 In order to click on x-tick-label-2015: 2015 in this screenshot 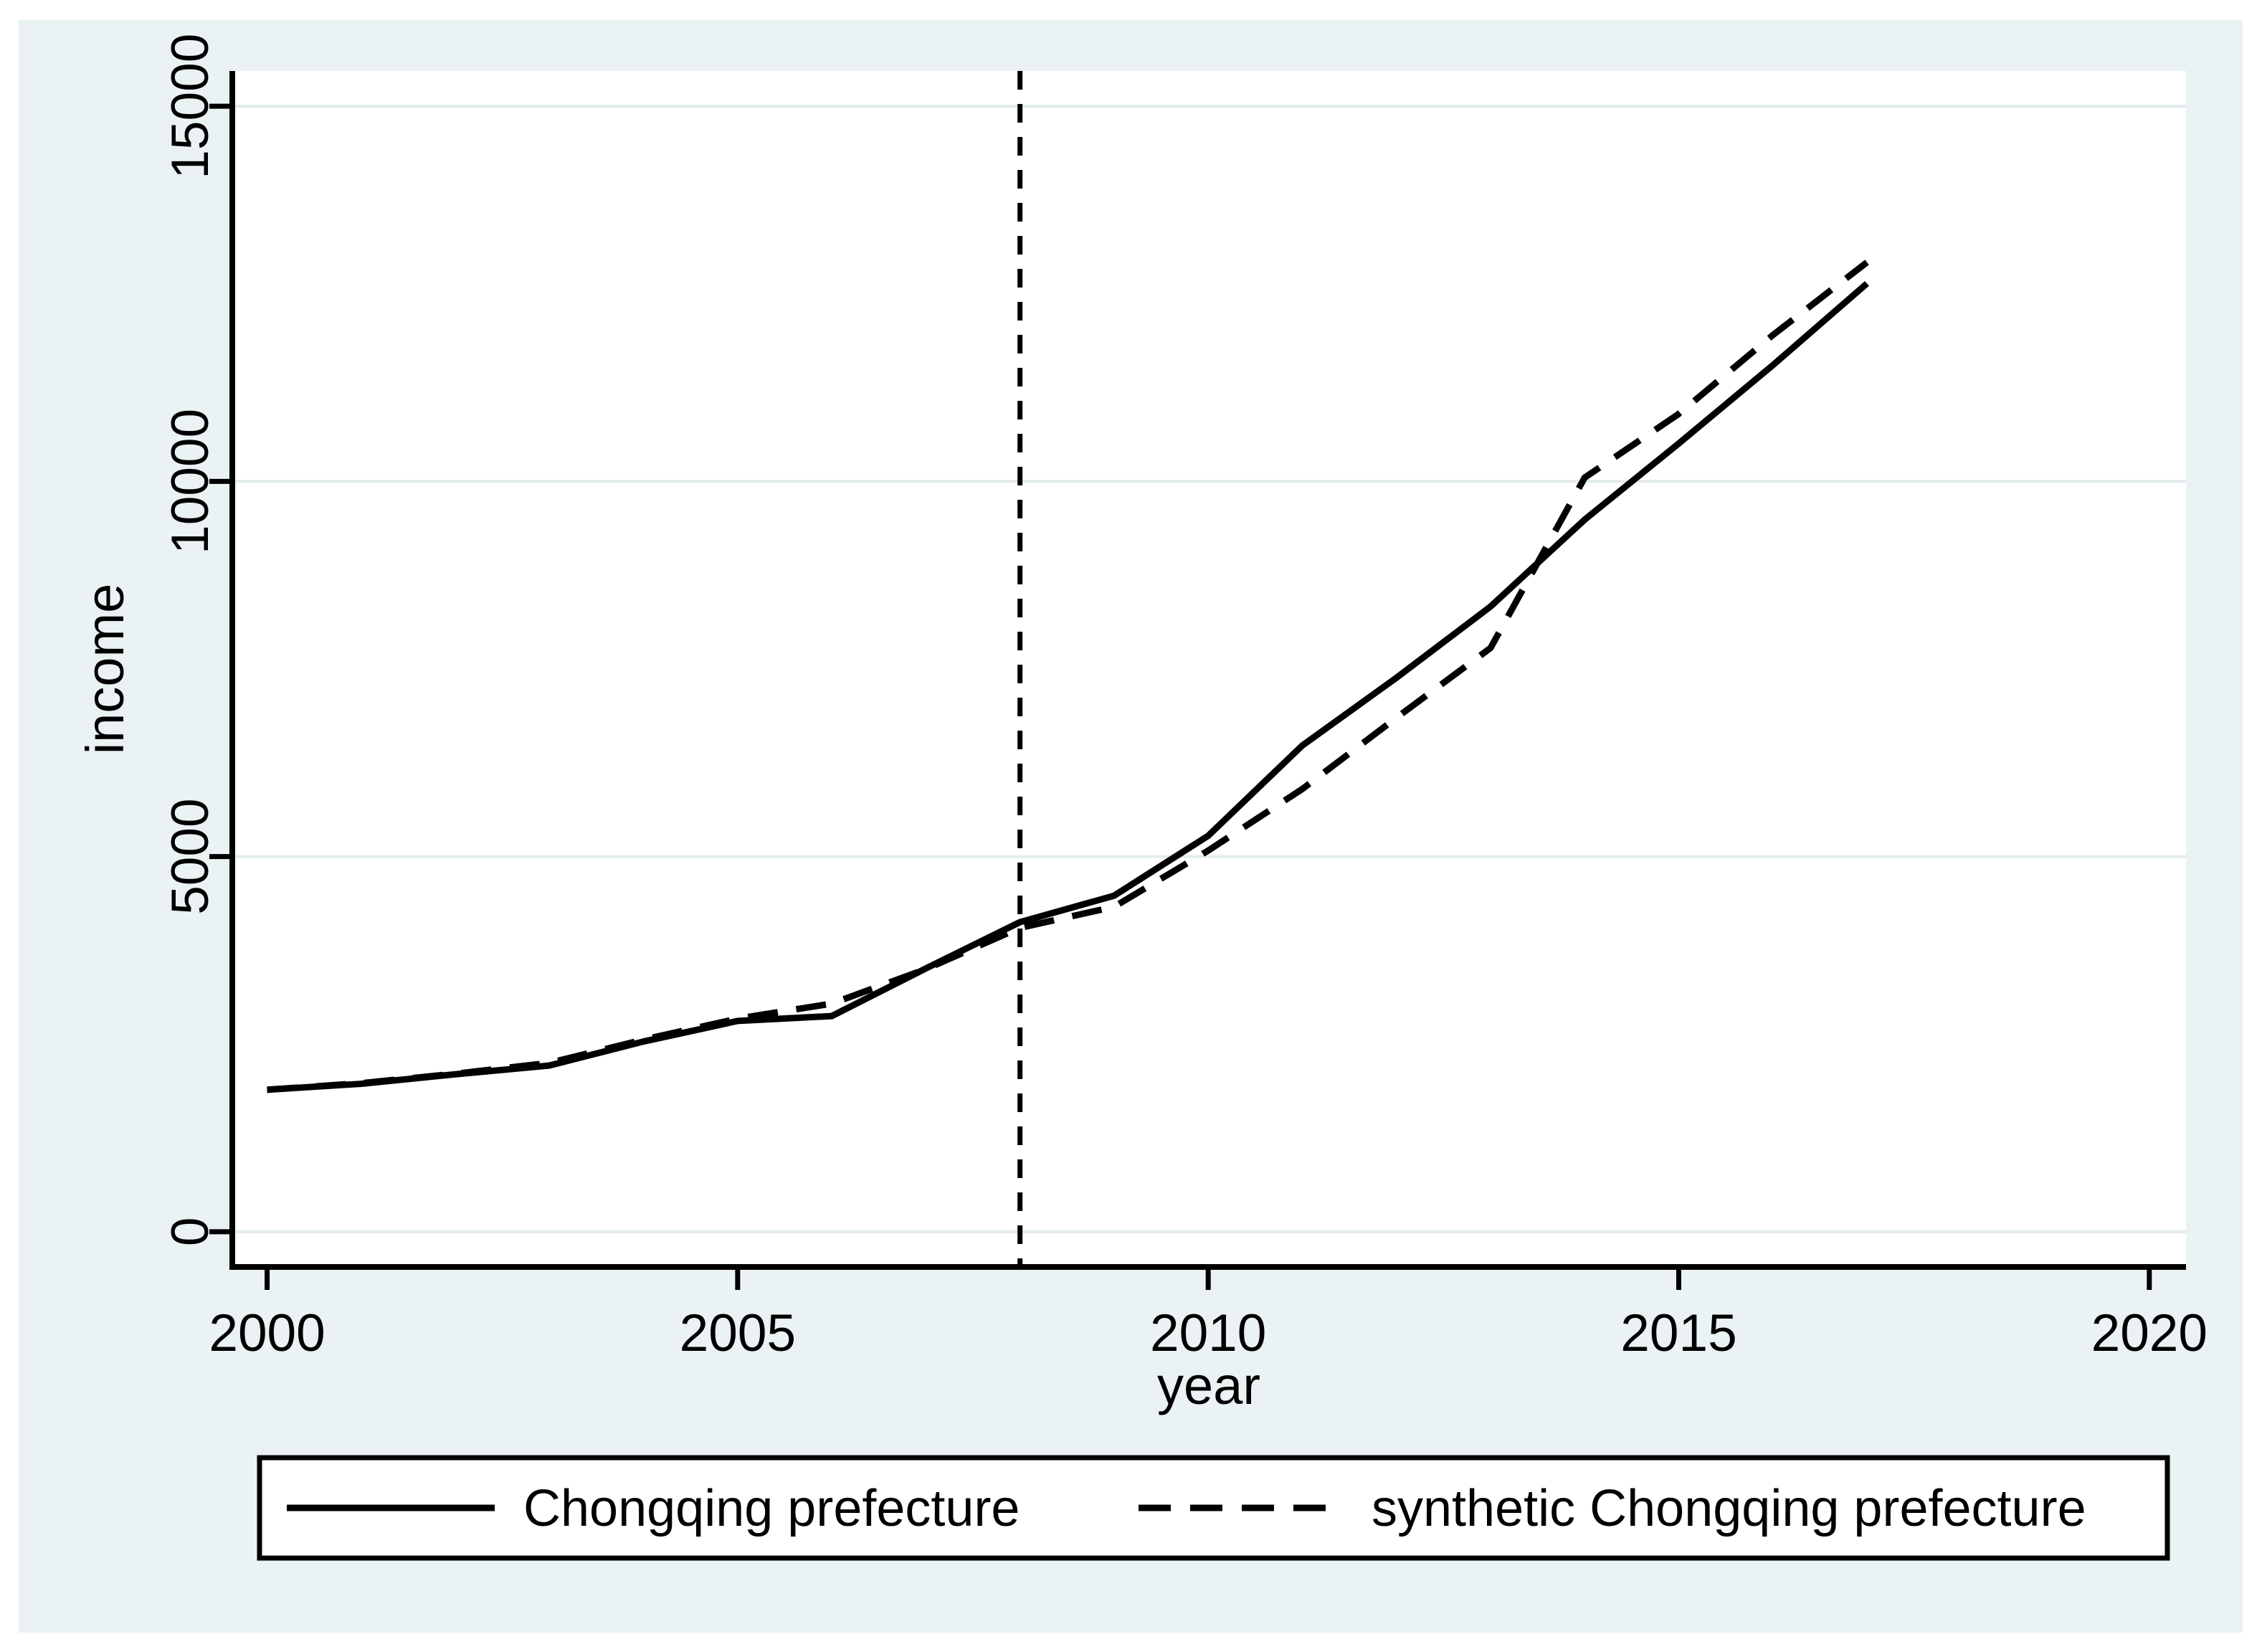, I will do `click(1678, 1333)`.